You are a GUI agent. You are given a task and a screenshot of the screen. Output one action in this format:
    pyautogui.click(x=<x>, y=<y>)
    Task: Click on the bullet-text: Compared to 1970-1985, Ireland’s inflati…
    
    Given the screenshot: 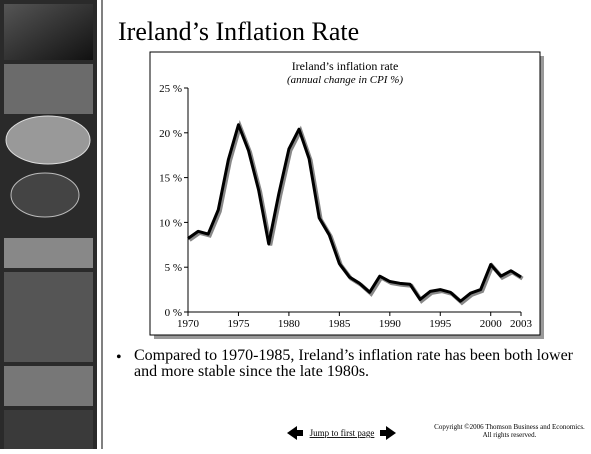 What is the action you would take?
    pyautogui.click(x=353, y=364)
    